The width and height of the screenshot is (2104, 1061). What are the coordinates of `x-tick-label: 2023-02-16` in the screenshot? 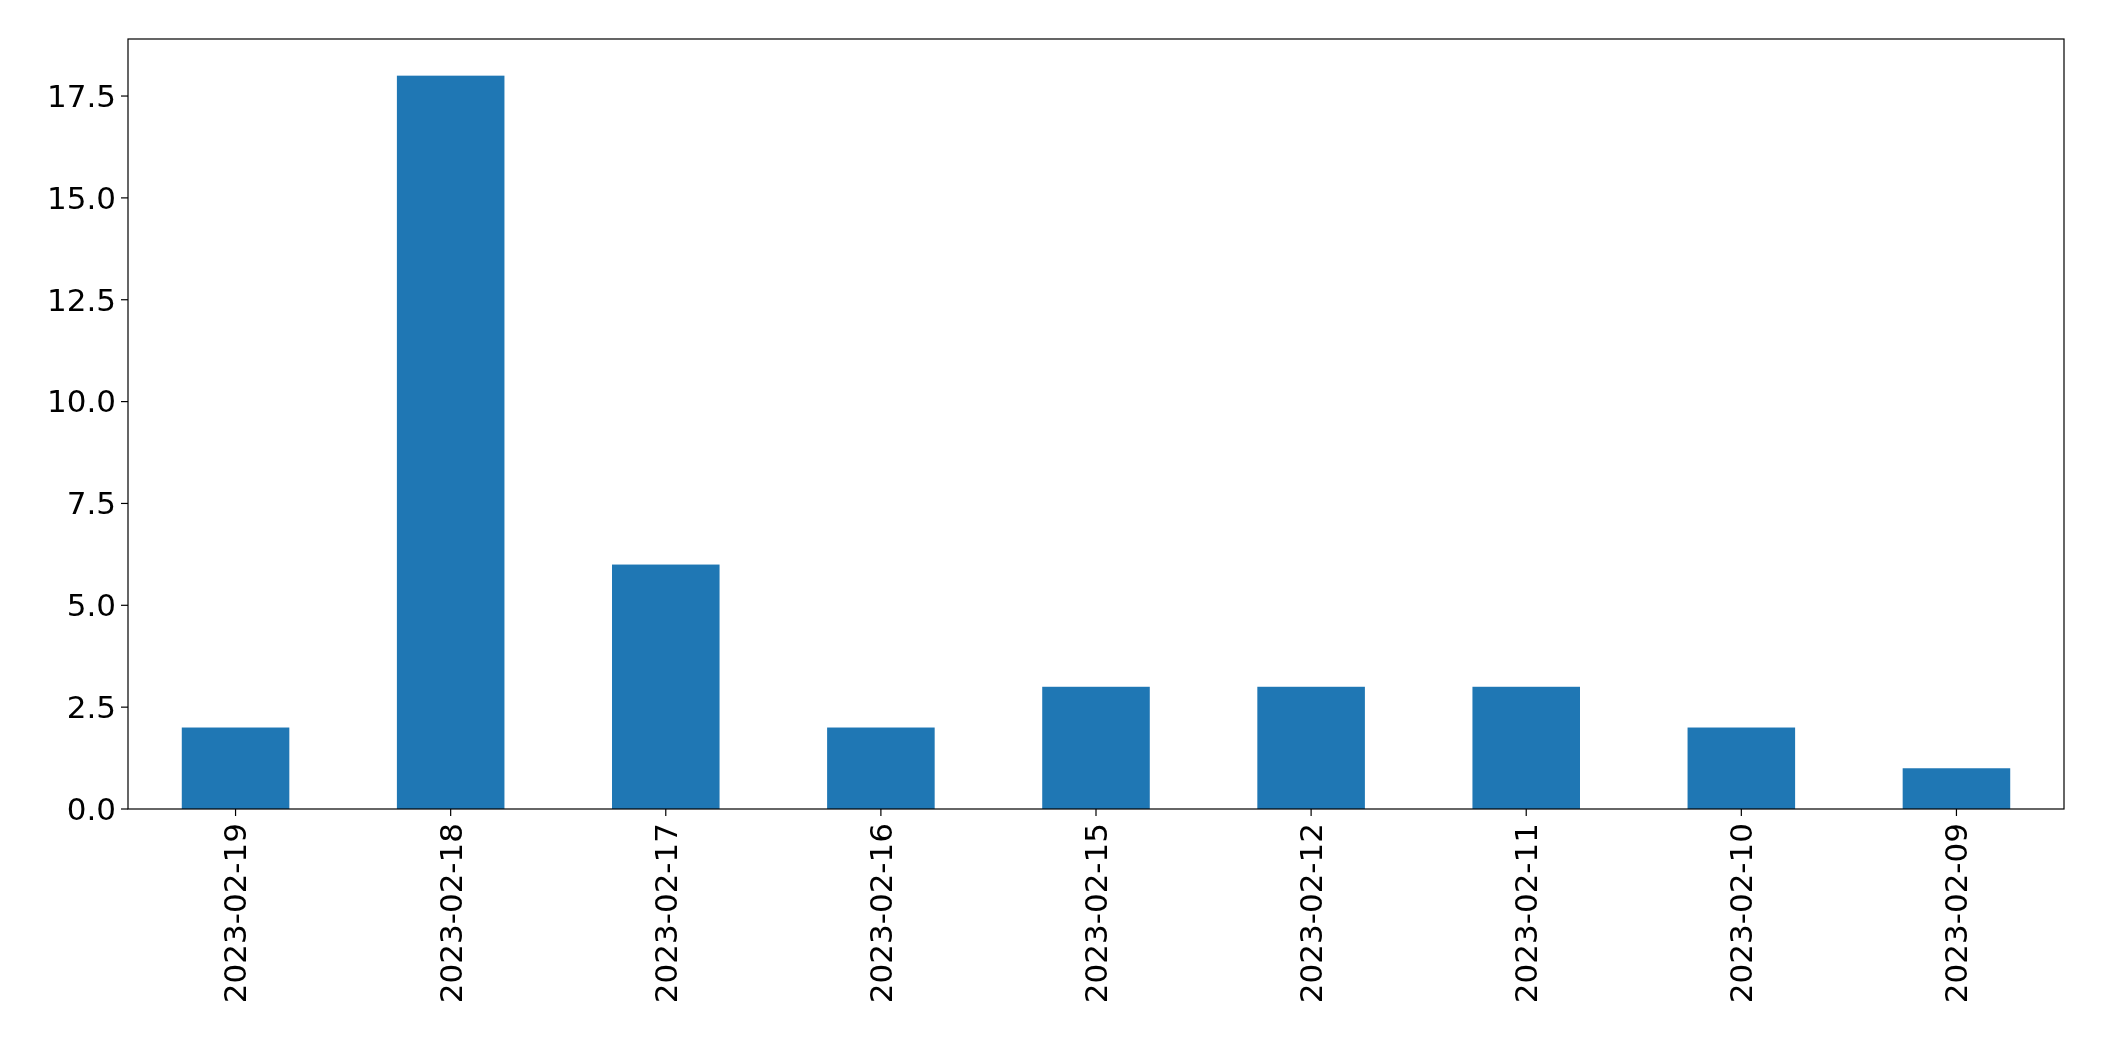 It's located at (880, 913).